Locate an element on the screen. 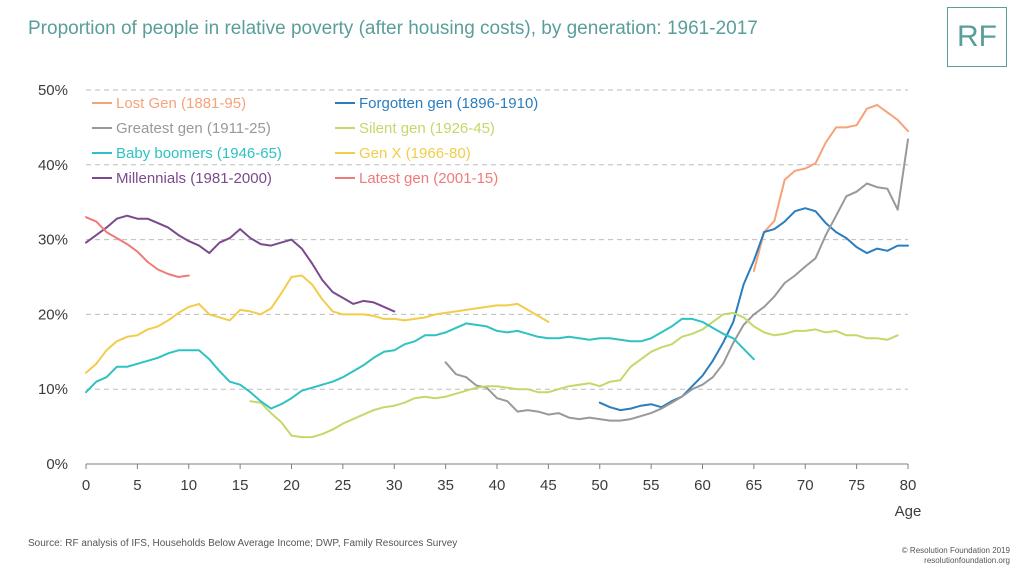 The width and height of the screenshot is (1024, 576). x-tick-label: 50 is located at coordinates (599, 485).